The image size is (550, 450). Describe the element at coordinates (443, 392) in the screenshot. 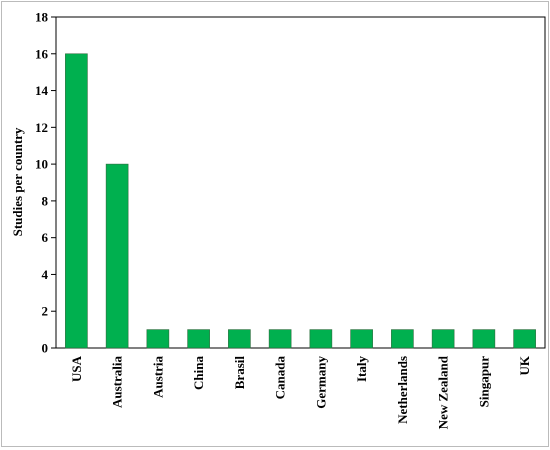

I see `x-tick-label: New Zealand` at that location.